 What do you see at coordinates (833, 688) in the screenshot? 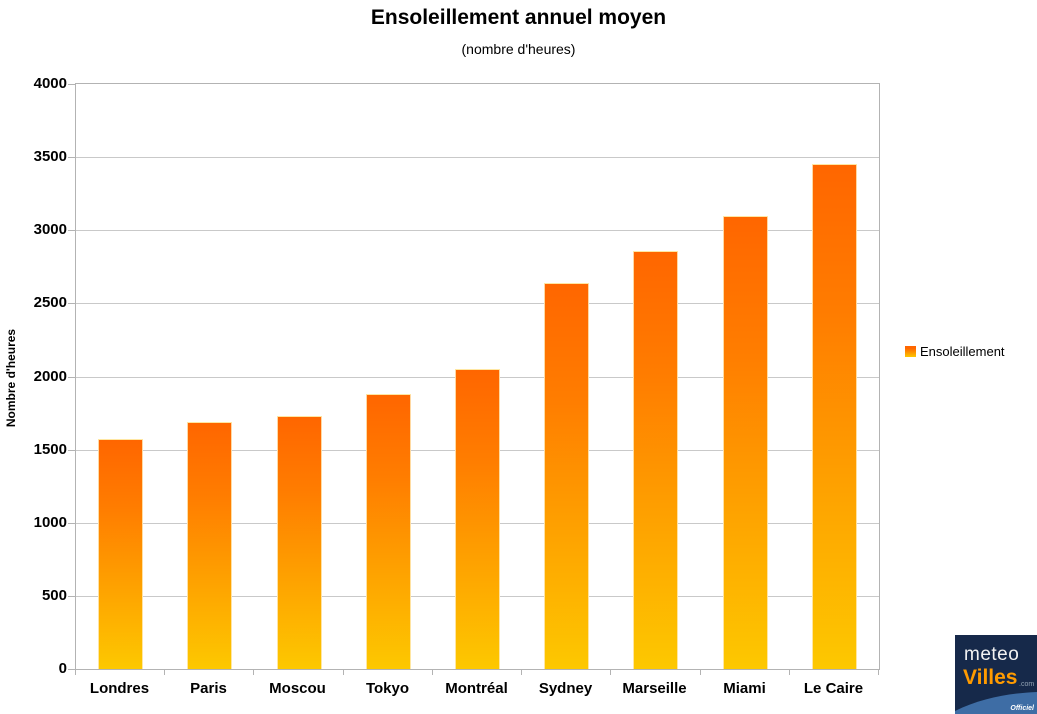
I see `x-category-label: Le Caire` at bounding box center [833, 688].